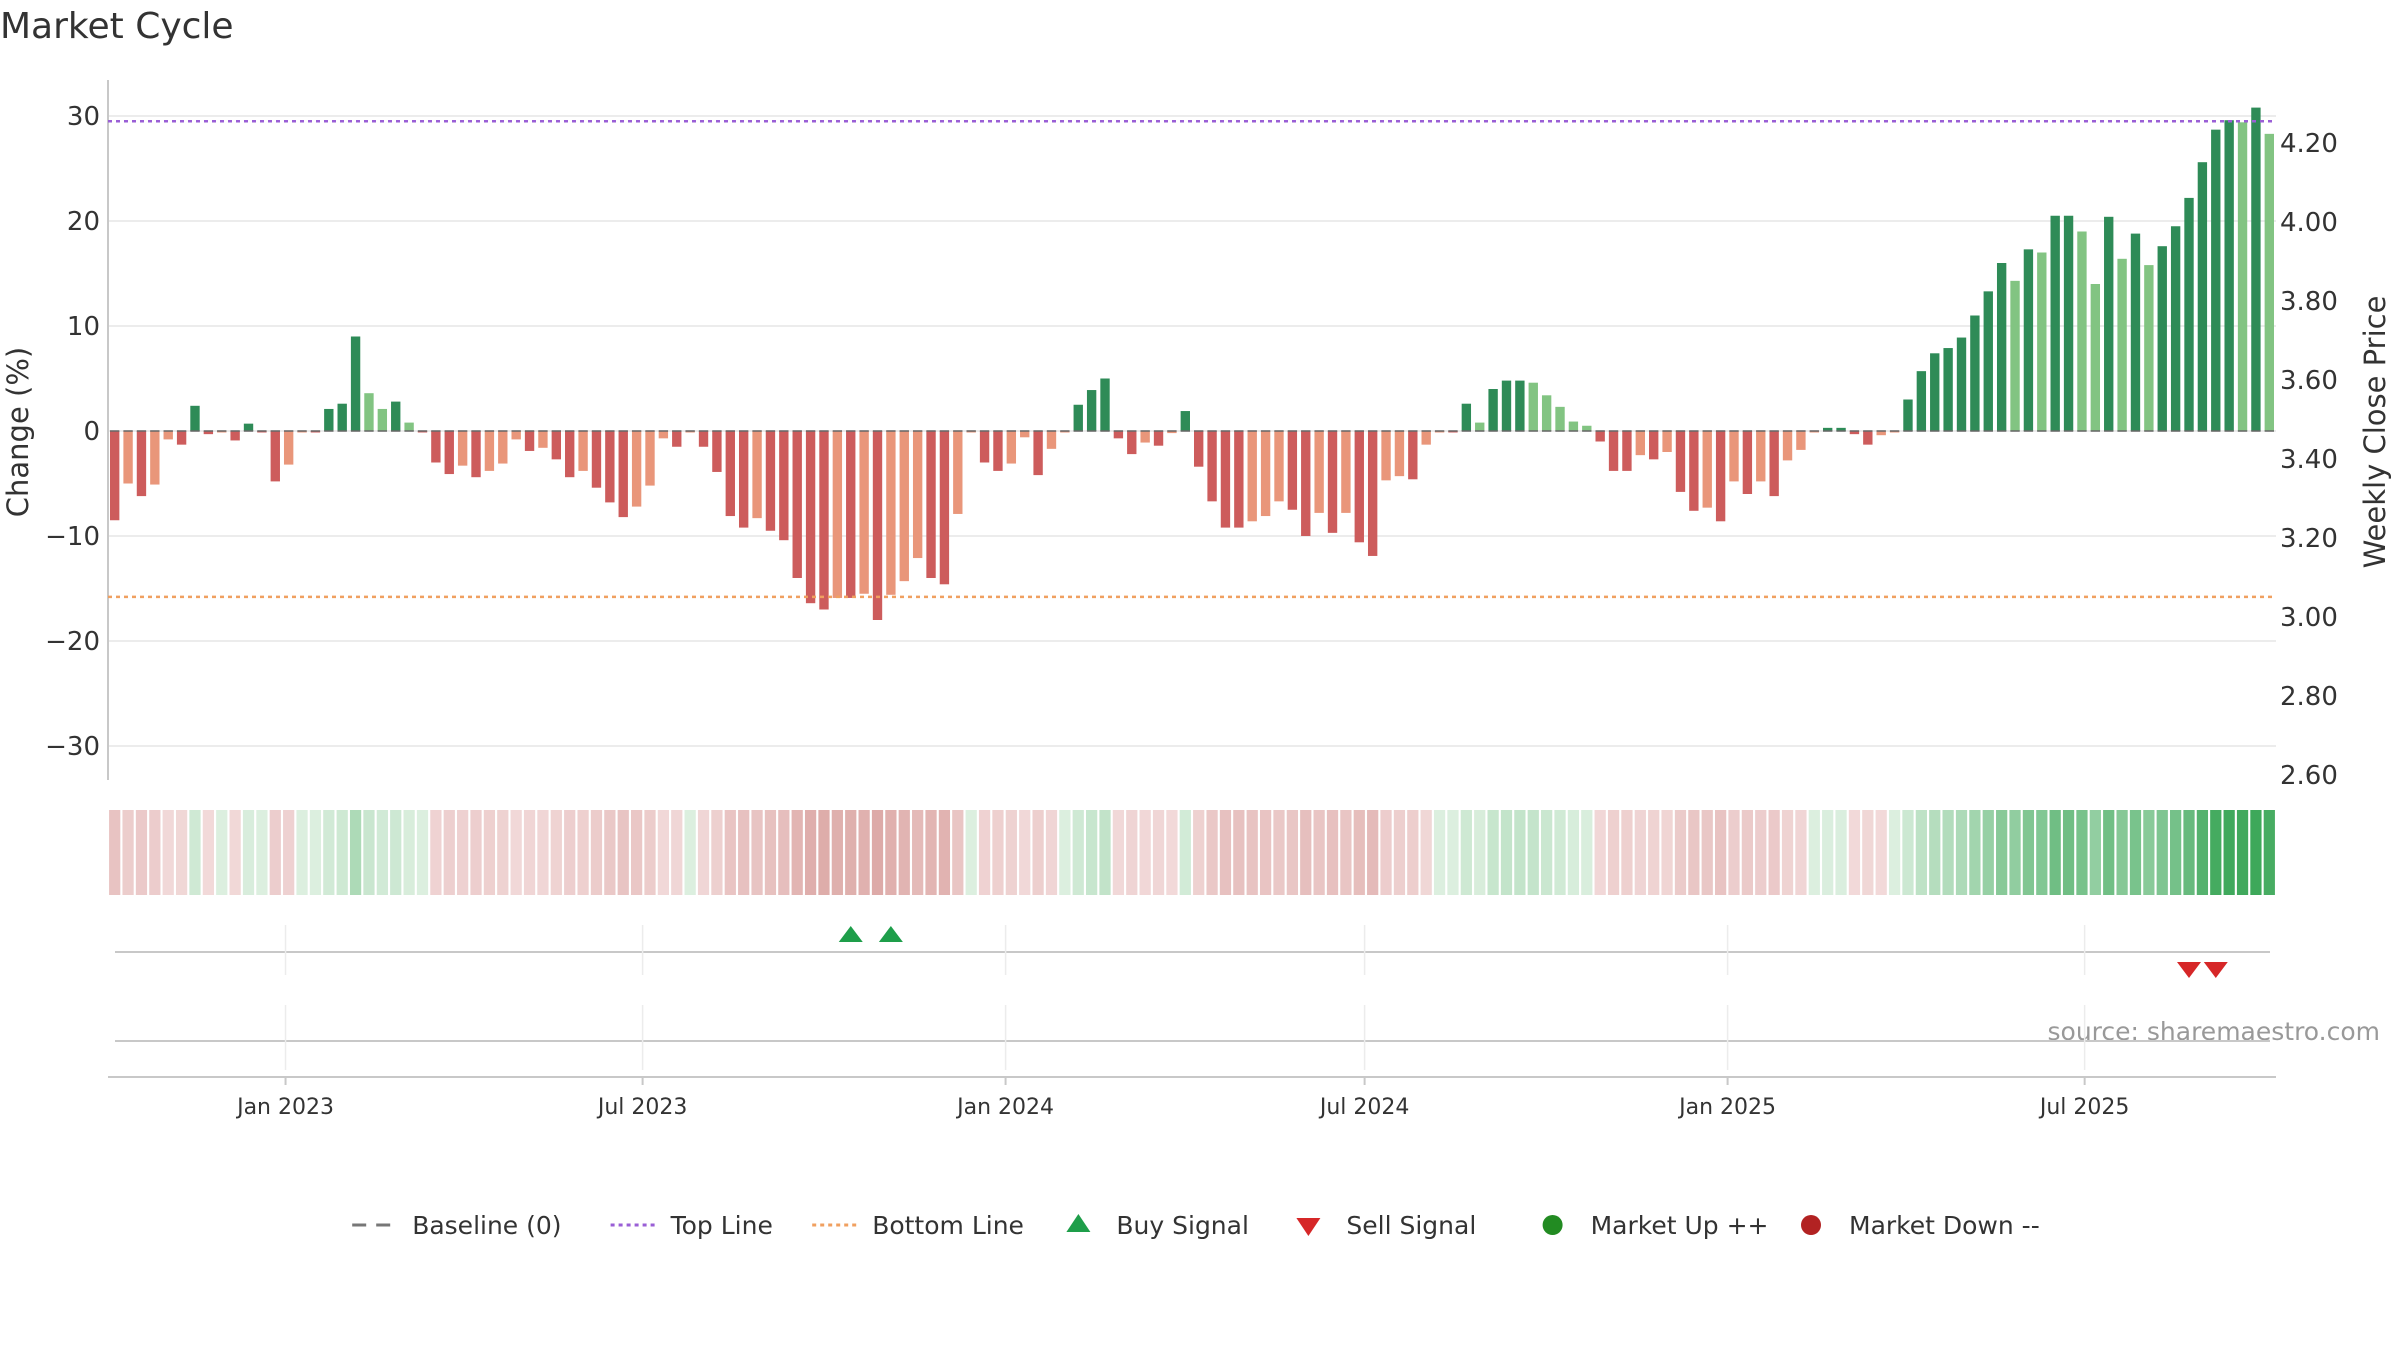 The height and width of the screenshot is (1350, 2400). What do you see at coordinates (83, 327) in the screenshot?
I see `y-tick-label: 10` at bounding box center [83, 327].